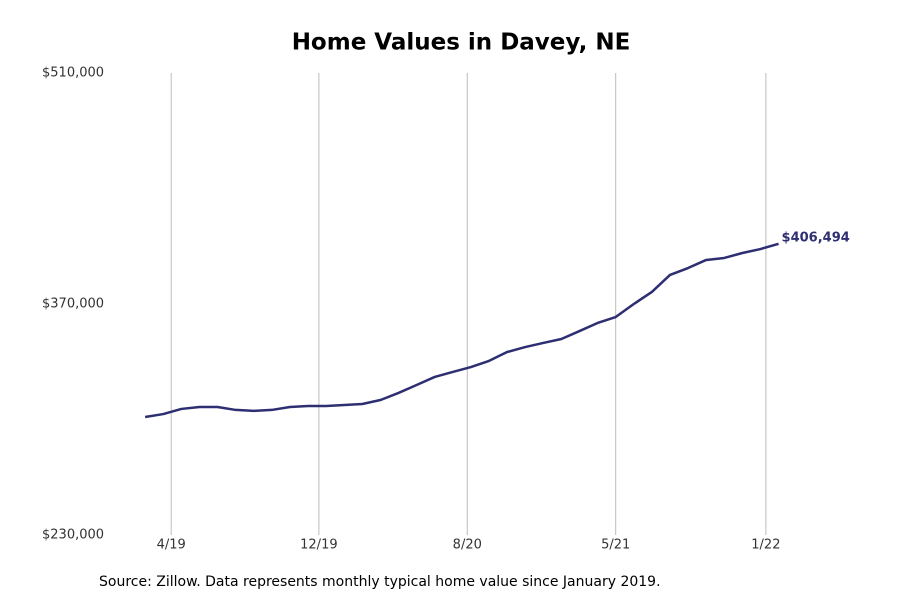 The width and height of the screenshot is (900, 600). I want to click on y-tick-label: $510,000, so click(73, 73).